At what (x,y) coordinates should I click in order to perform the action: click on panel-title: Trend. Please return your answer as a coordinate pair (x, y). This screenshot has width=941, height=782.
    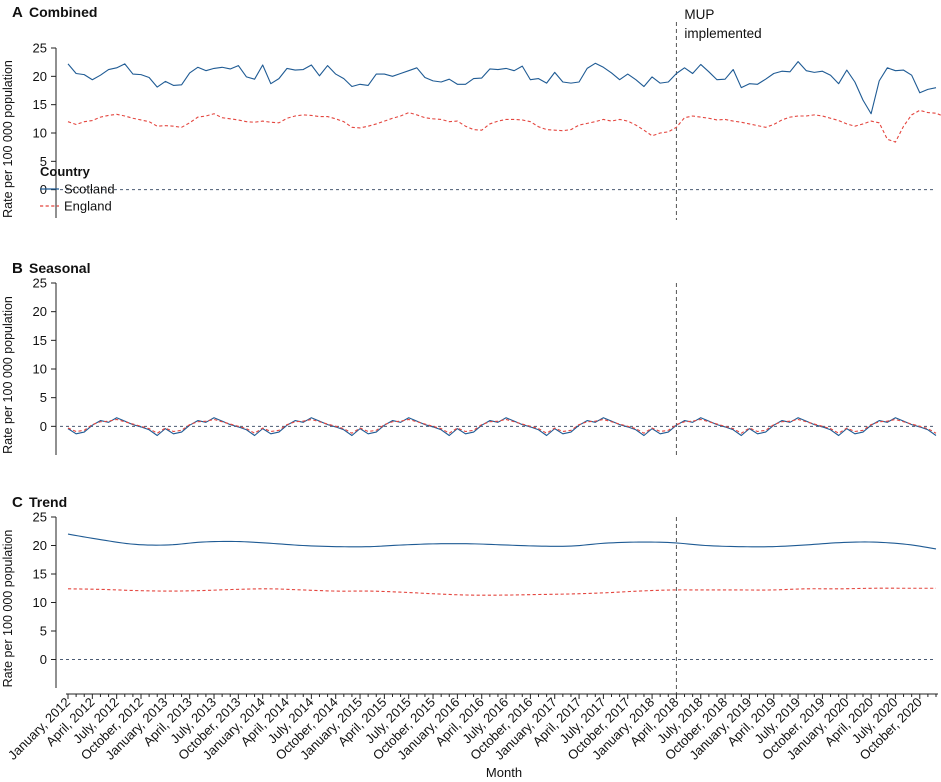
    Looking at the image, I should click on (48, 502).